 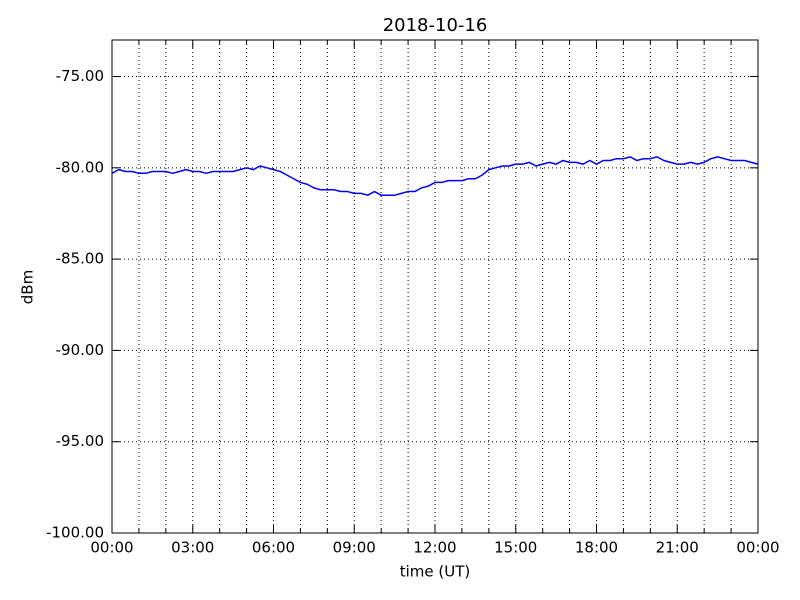 I want to click on y-tick-label: -100.00, so click(x=75, y=533).